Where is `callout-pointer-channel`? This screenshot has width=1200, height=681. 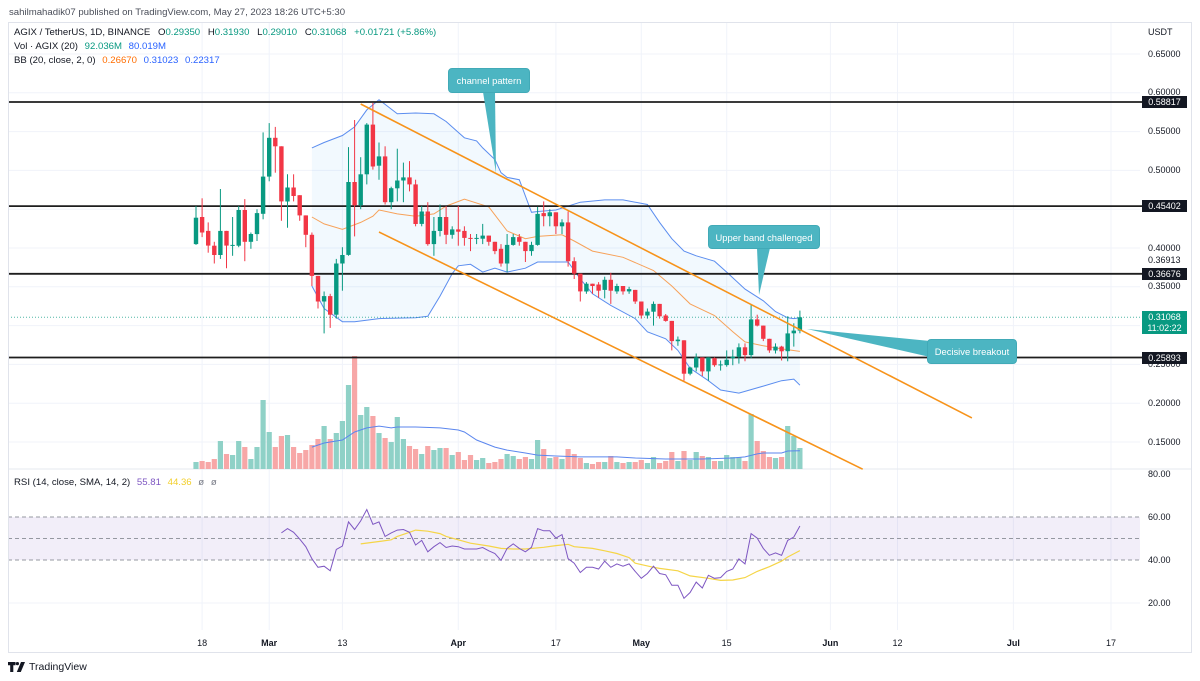 callout-pointer-channel is located at coordinates (489, 132).